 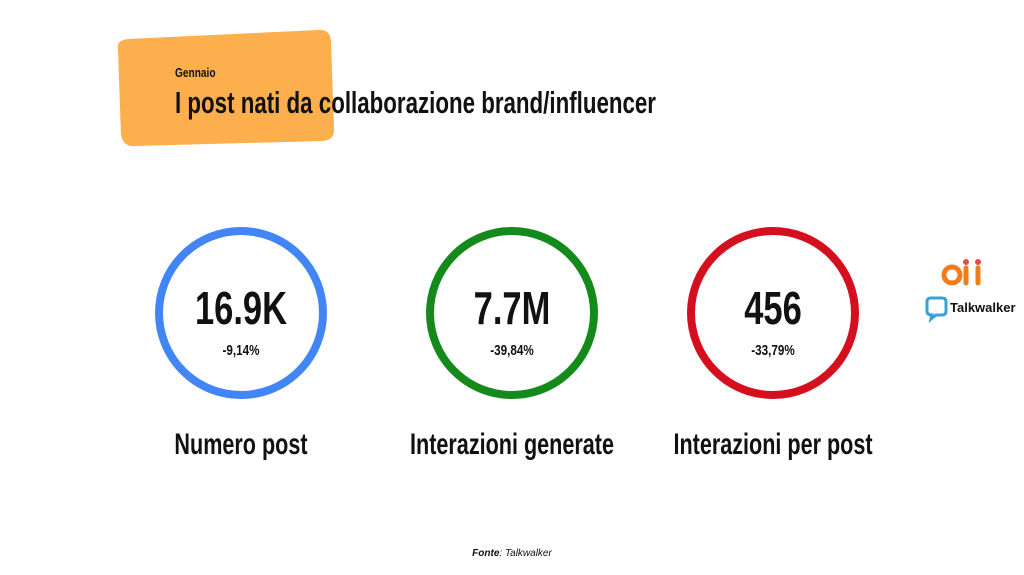 I want to click on title-highlight, so click(x=226, y=88).